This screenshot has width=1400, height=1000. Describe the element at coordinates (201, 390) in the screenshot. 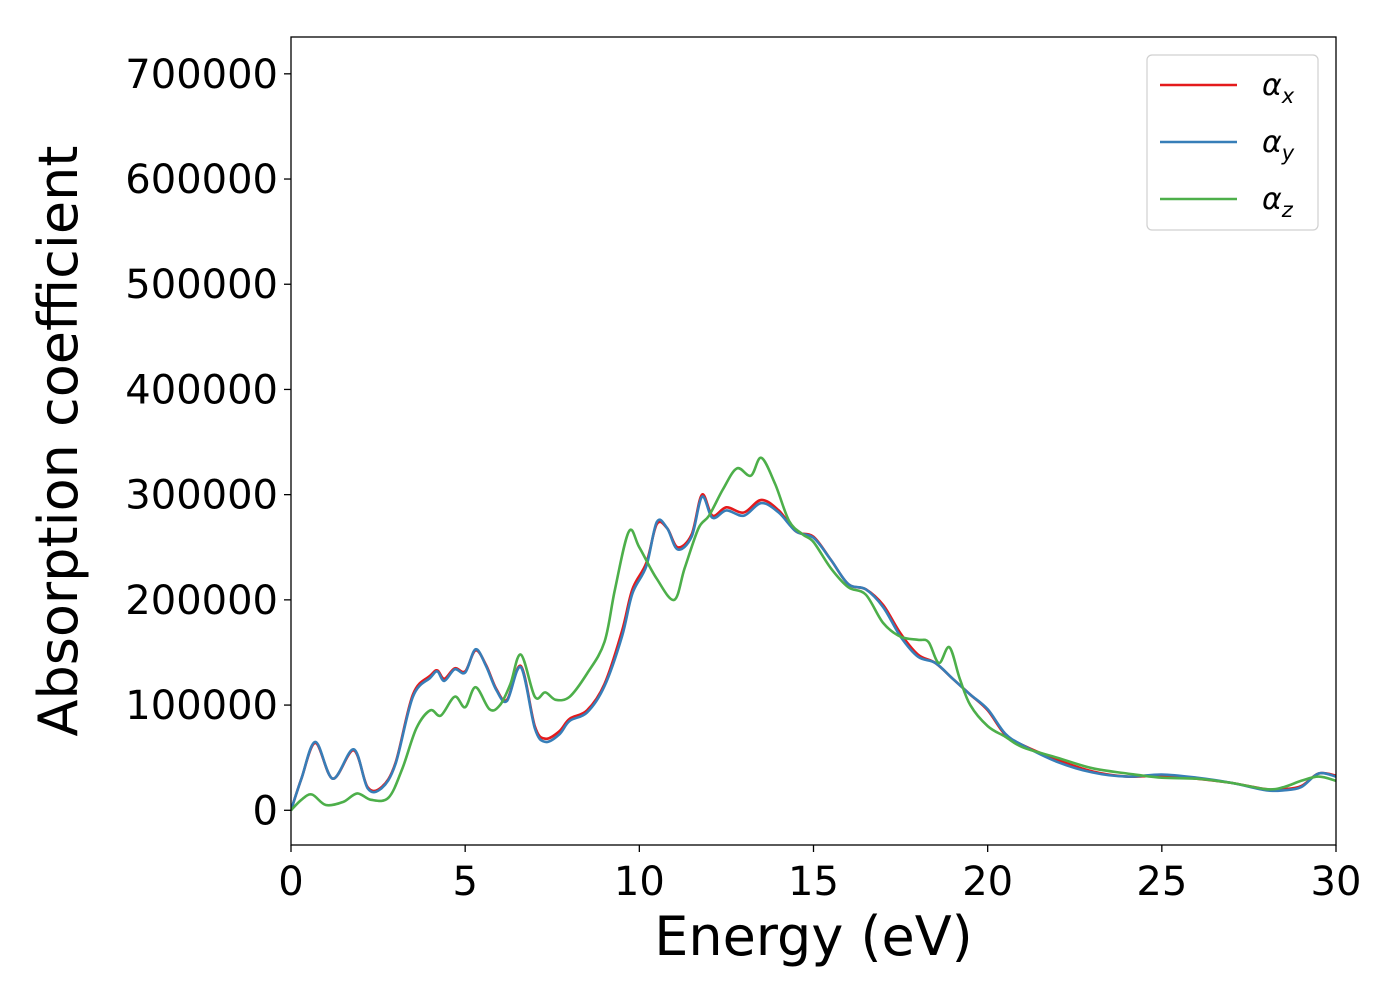

I see `y-tick-label: 400000` at that location.